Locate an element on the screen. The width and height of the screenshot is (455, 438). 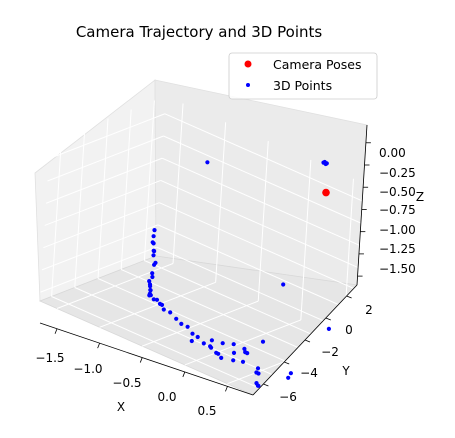
y-tick-label: 0 is located at coordinates (349, 330).